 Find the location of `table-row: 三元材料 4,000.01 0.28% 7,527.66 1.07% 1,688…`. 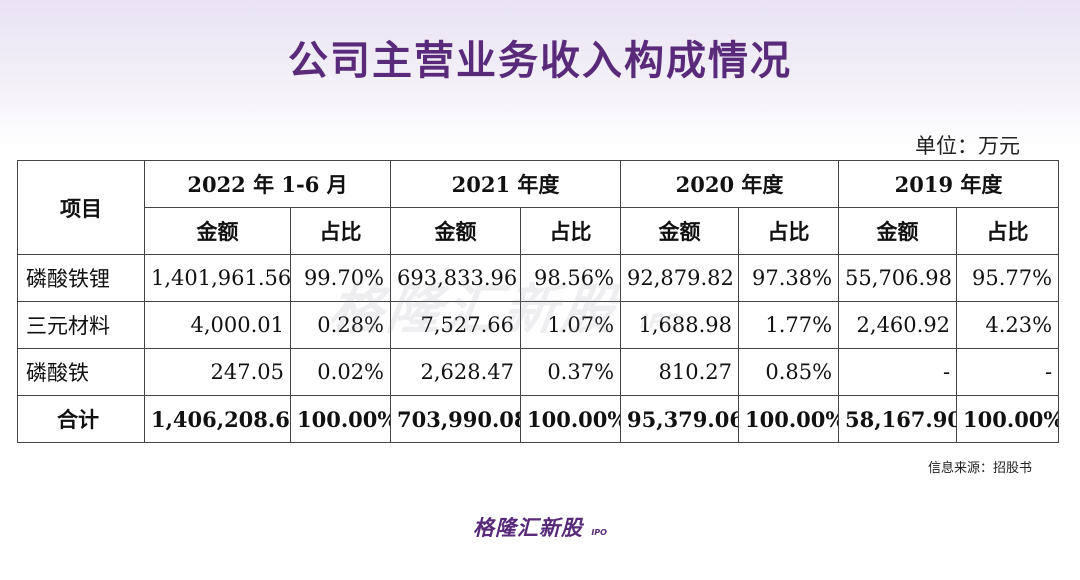

table-row: 三元材料 4,000.01 0.28% 7,527.66 1.07% 1,688… is located at coordinates (538, 325).